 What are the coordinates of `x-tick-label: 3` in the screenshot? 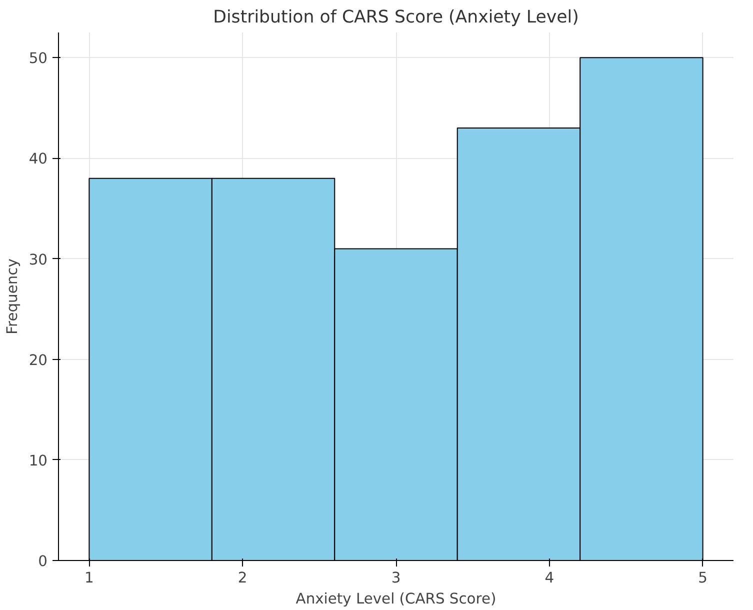 It's located at (396, 578).